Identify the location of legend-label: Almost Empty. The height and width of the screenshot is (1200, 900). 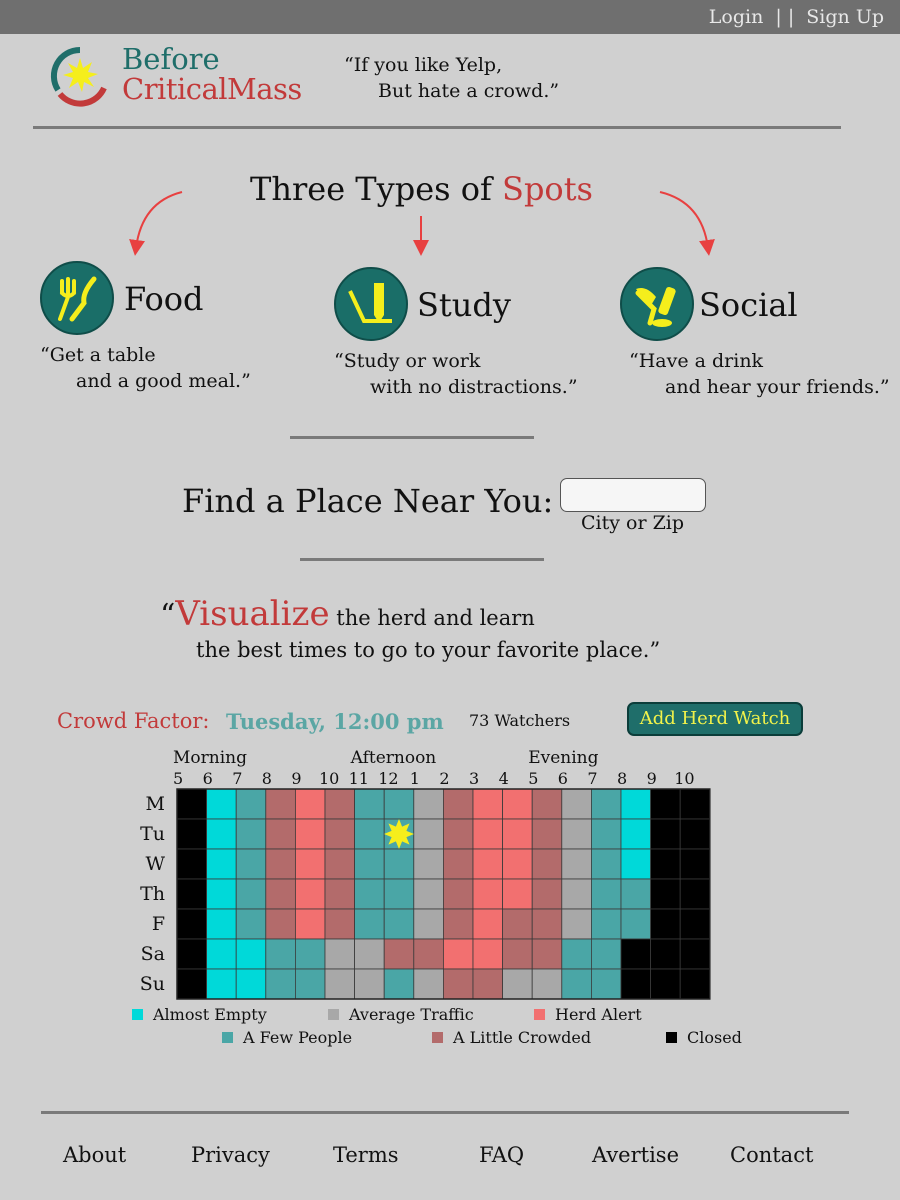
(210, 1014).